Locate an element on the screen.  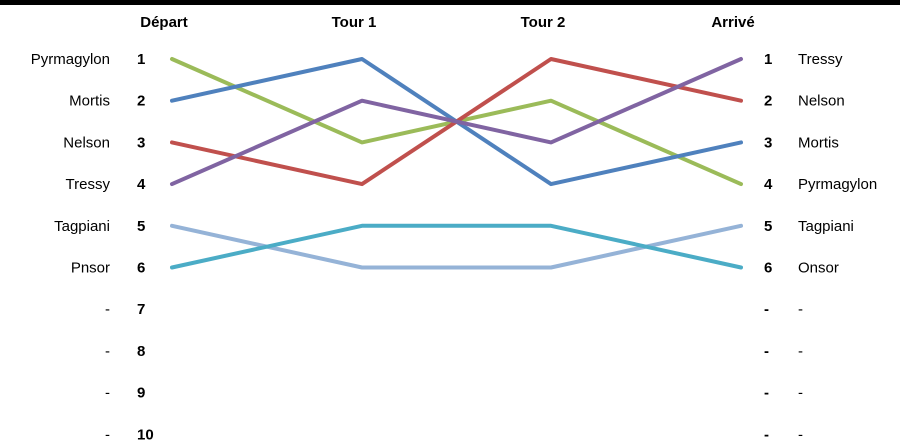
right-rank-8: - is located at coordinates (766, 351).